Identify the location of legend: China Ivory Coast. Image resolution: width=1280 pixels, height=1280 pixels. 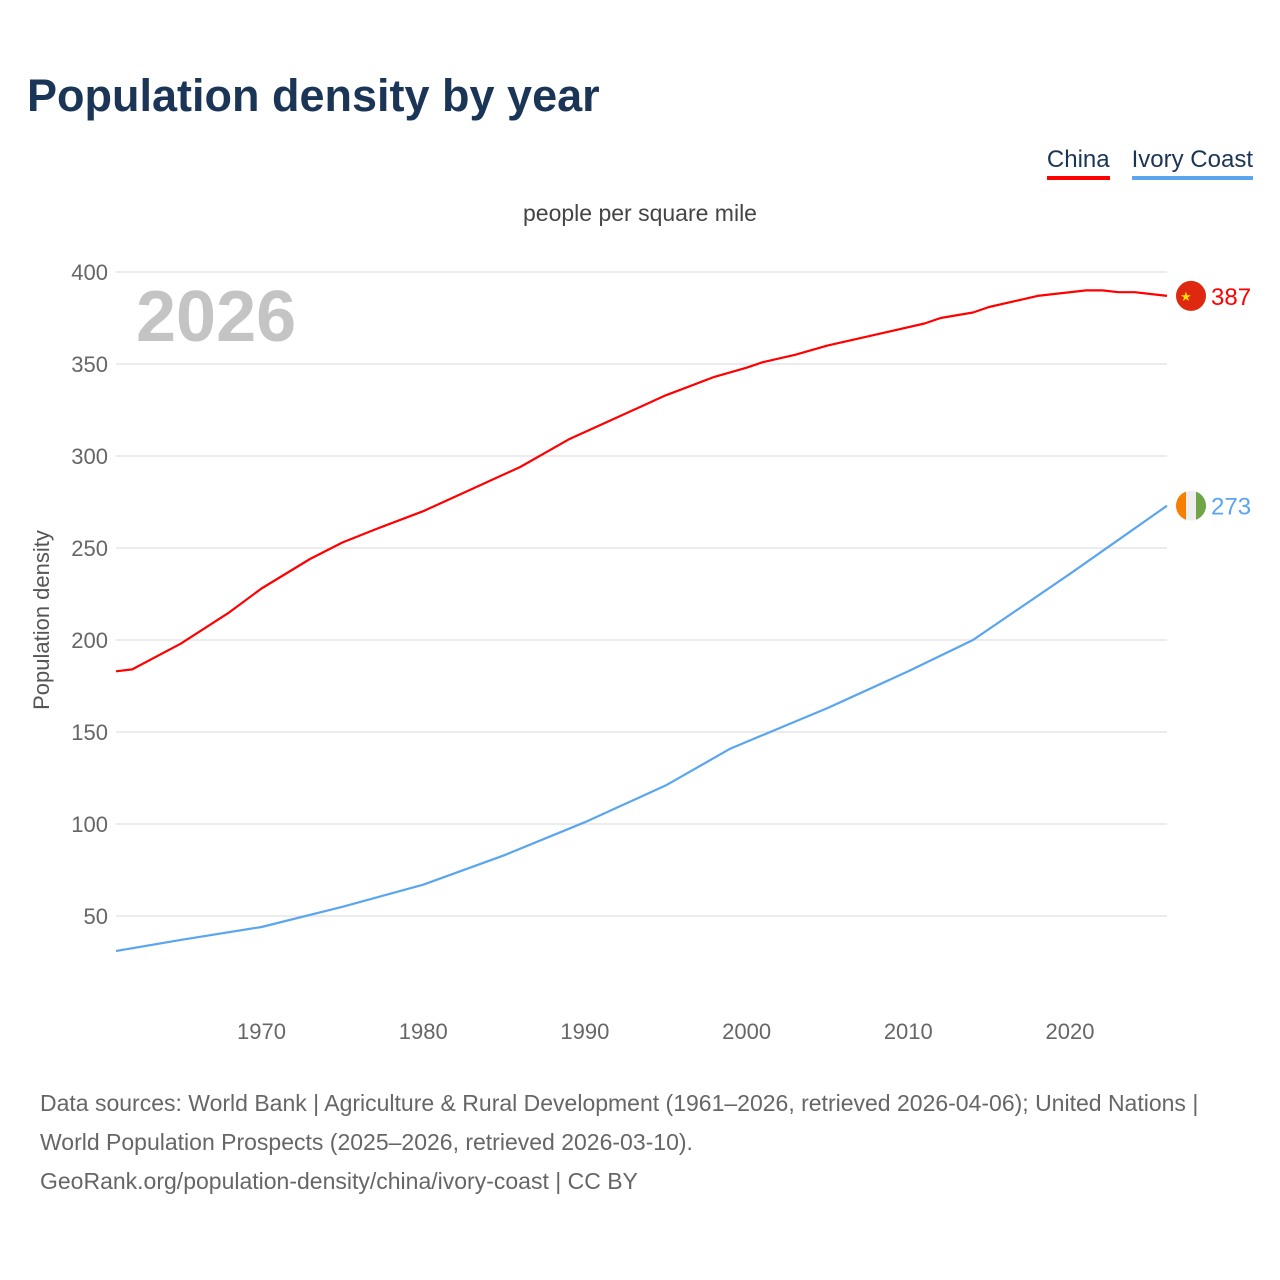
(1149, 163).